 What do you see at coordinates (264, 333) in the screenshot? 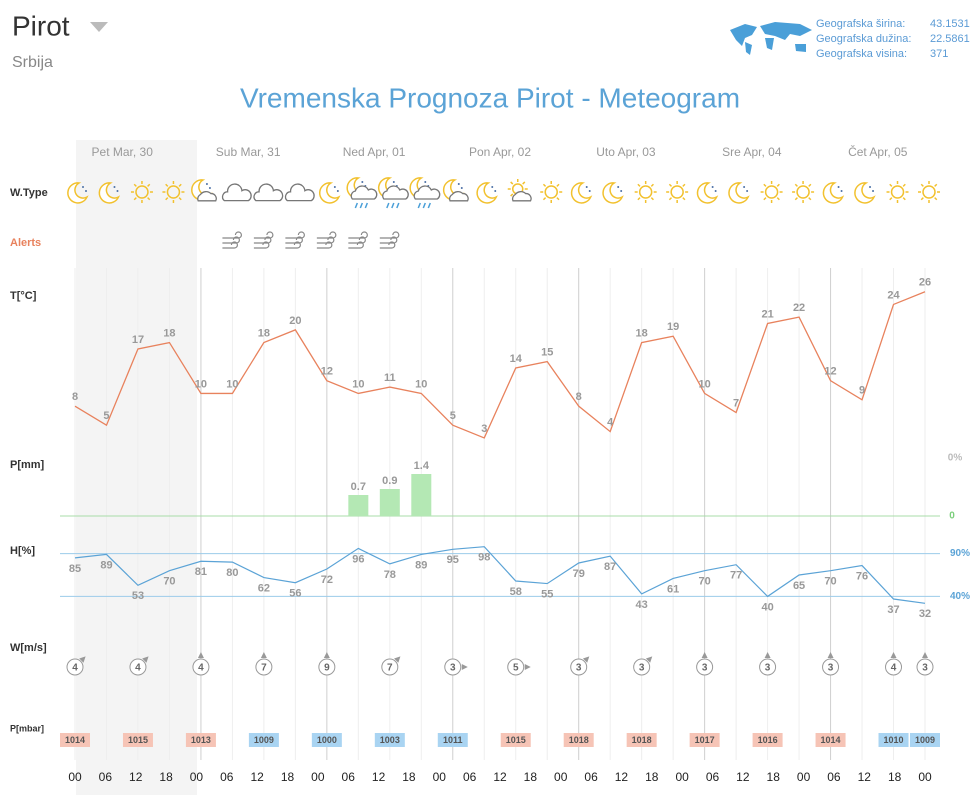
I see `temperature-label: 18` at bounding box center [264, 333].